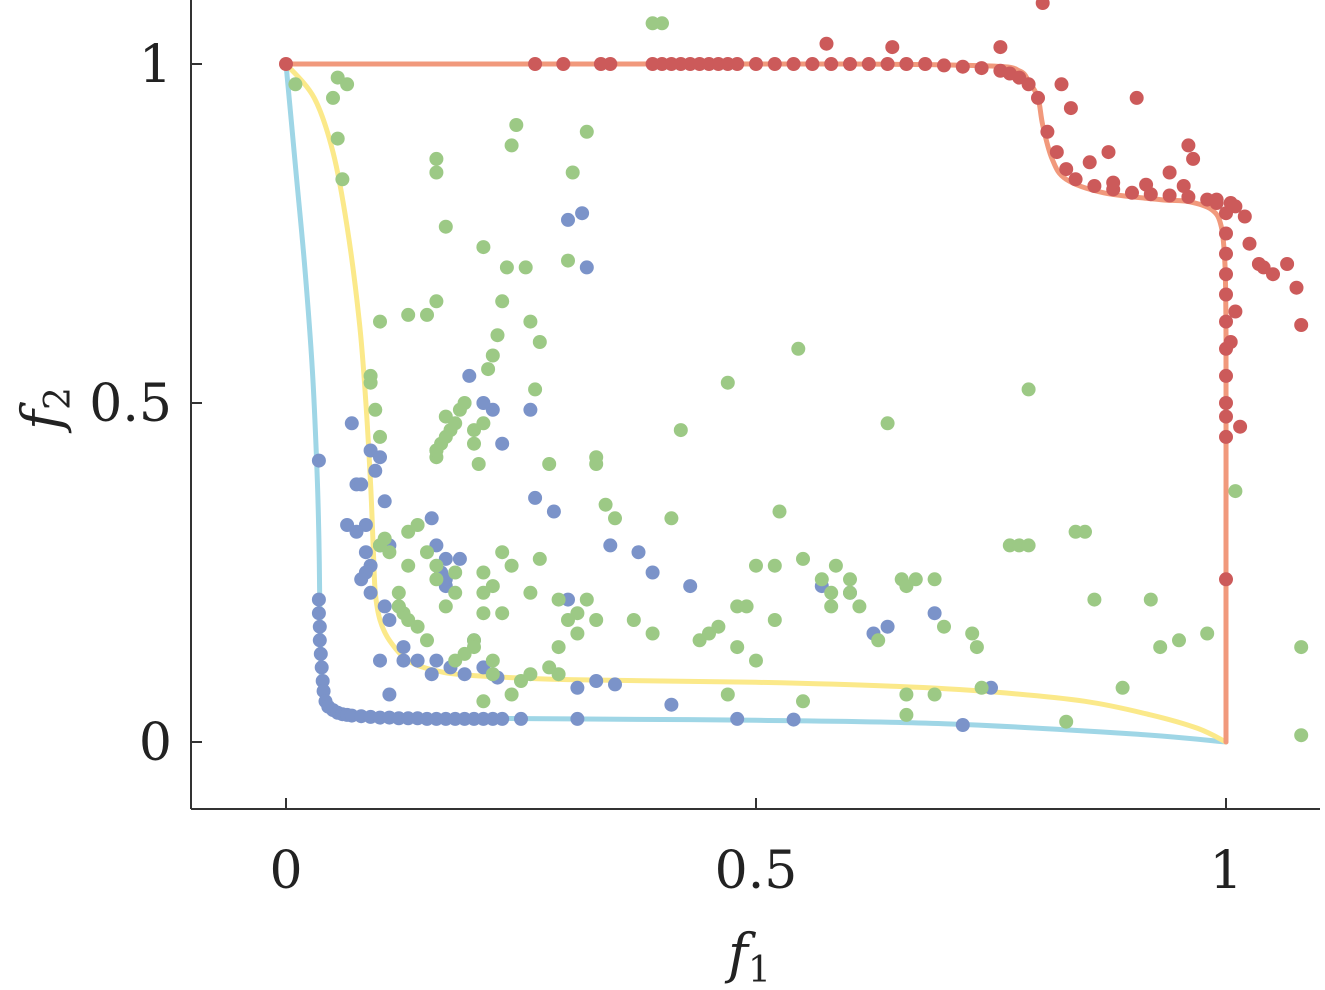  What do you see at coordinates (1225, 871) in the screenshot?
I see `x-tick-label-2: 1` at bounding box center [1225, 871].